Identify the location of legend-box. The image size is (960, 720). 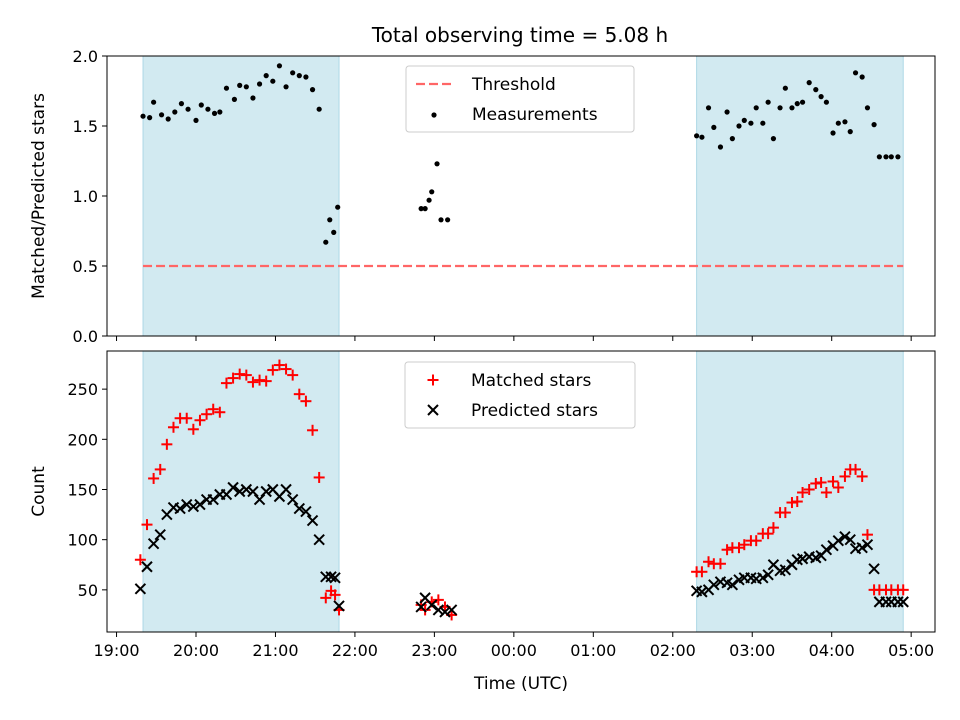
(520, 395).